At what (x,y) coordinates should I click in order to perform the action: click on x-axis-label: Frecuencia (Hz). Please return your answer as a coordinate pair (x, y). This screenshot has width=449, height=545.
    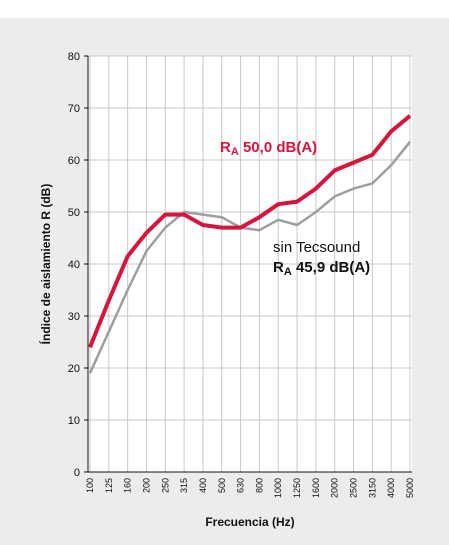
    Looking at the image, I should click on (249, 522).